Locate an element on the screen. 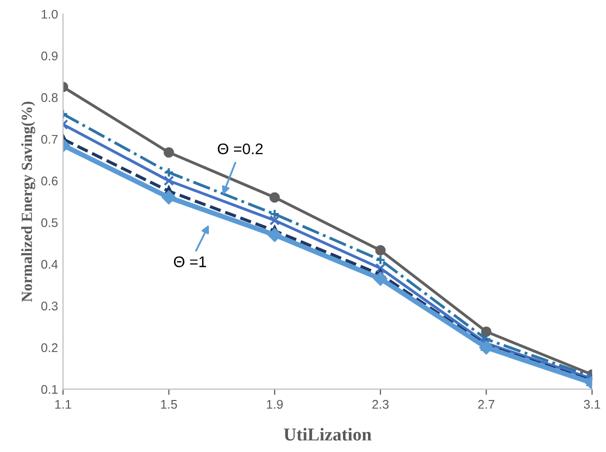  x-tick-label: 3.1 is located at coordinates (592, 404).